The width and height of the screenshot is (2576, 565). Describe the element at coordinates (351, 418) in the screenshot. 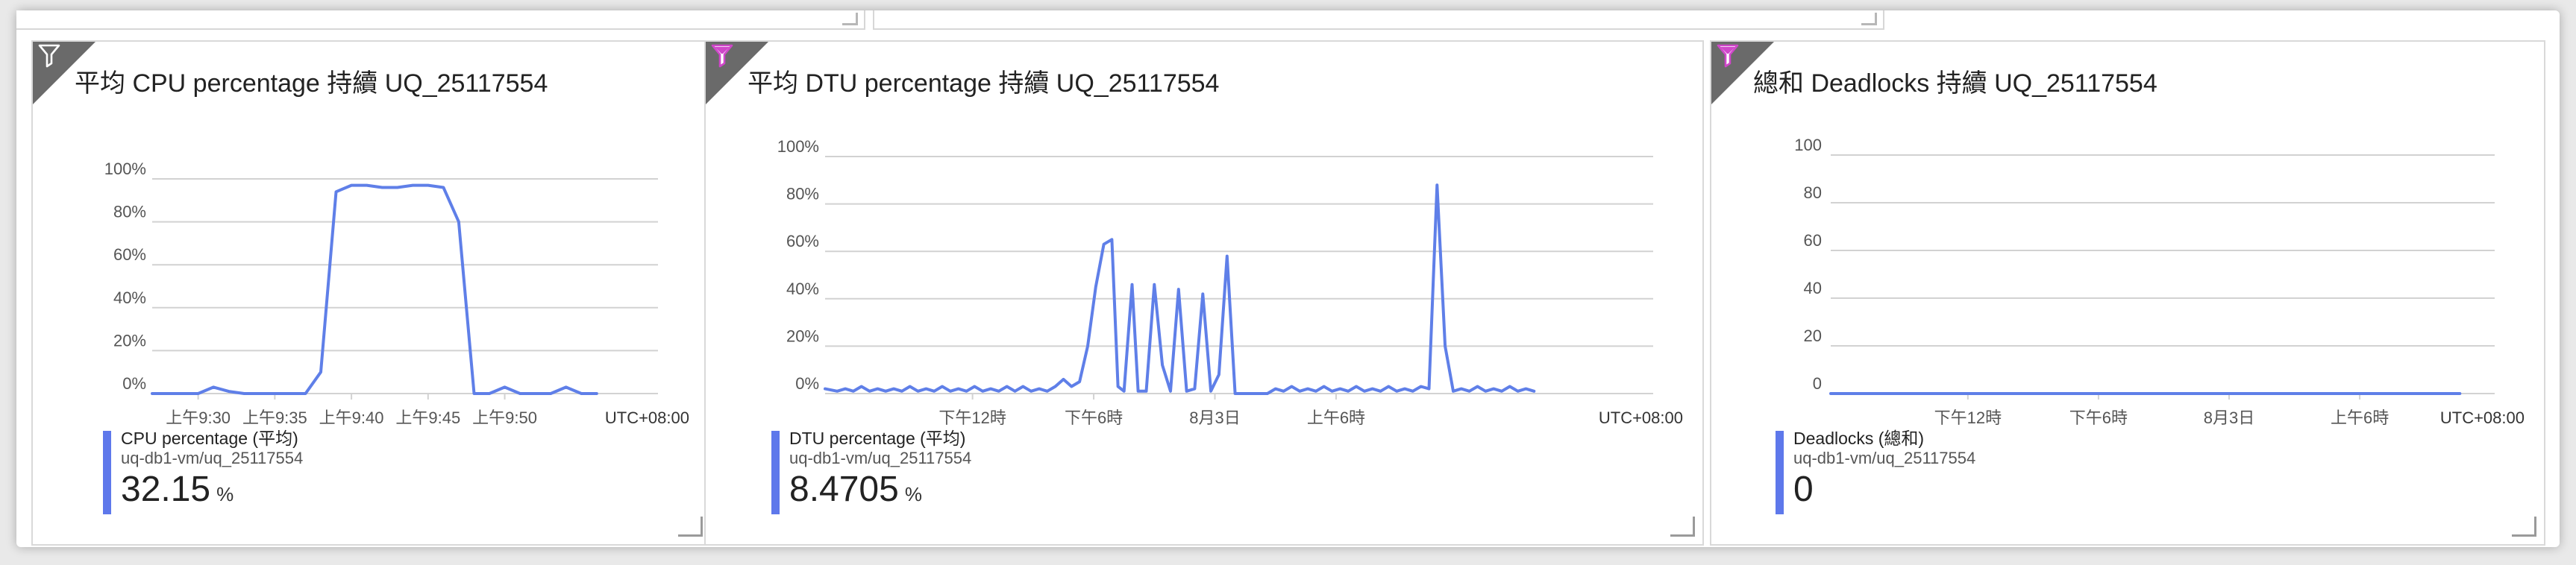

I see `x-tick-label: 上午9:40` at that location.